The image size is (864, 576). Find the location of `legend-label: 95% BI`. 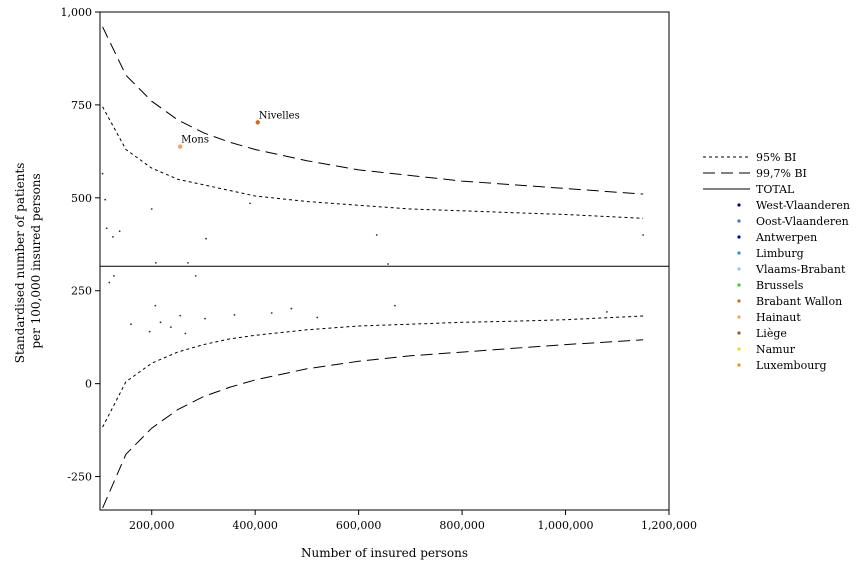

legend-label: 95% BI is located at coordinates (776, 157).